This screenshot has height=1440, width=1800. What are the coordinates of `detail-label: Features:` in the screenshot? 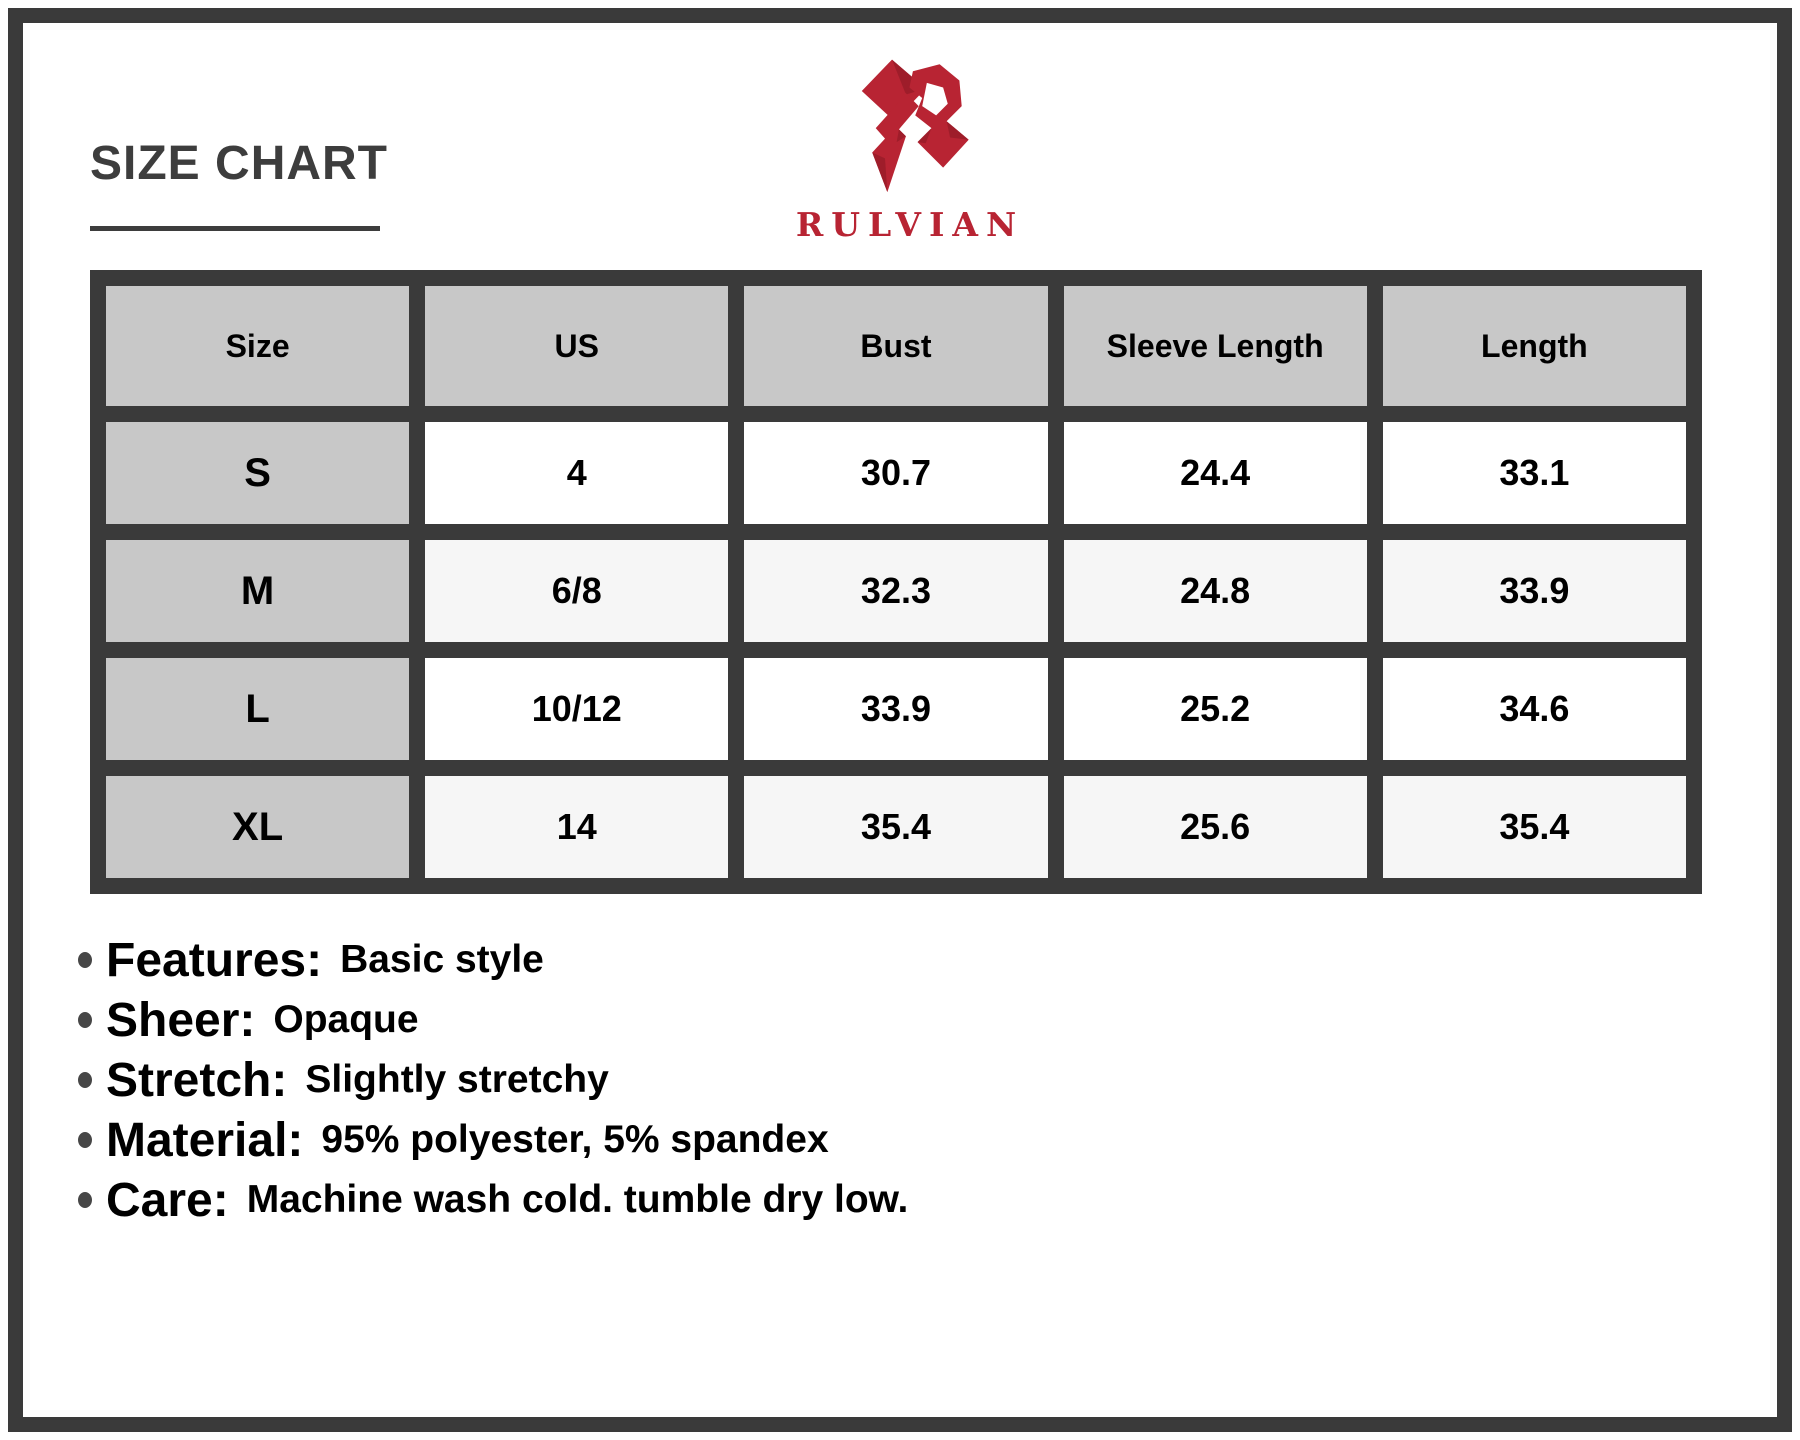 It's located at (214, 960).